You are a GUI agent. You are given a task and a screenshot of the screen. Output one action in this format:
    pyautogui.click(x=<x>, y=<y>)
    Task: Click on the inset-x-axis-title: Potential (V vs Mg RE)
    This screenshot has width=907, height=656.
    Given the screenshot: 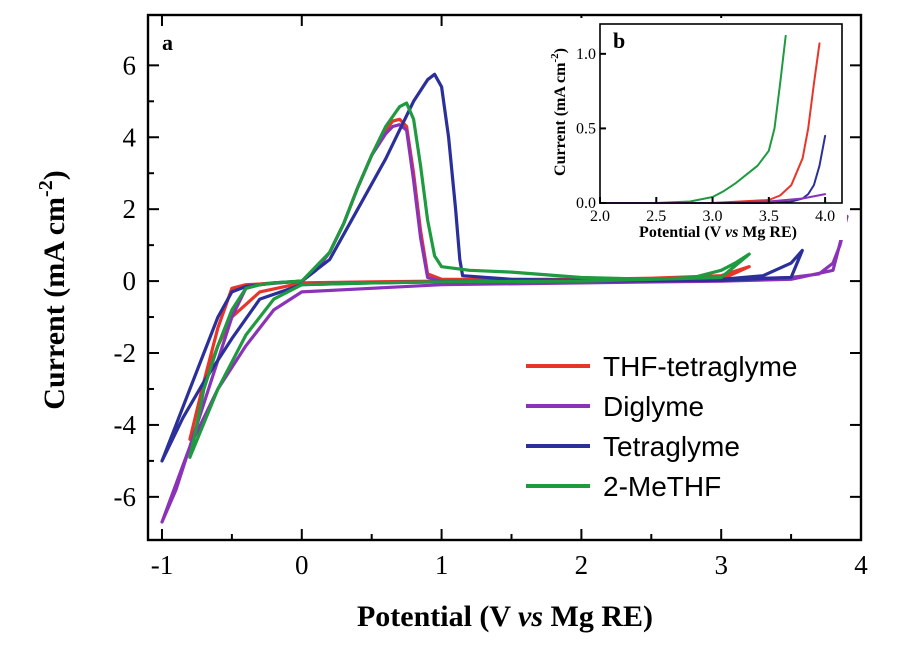 What is the action you would take?
    pyautogui.click(x=718, y=232)
    